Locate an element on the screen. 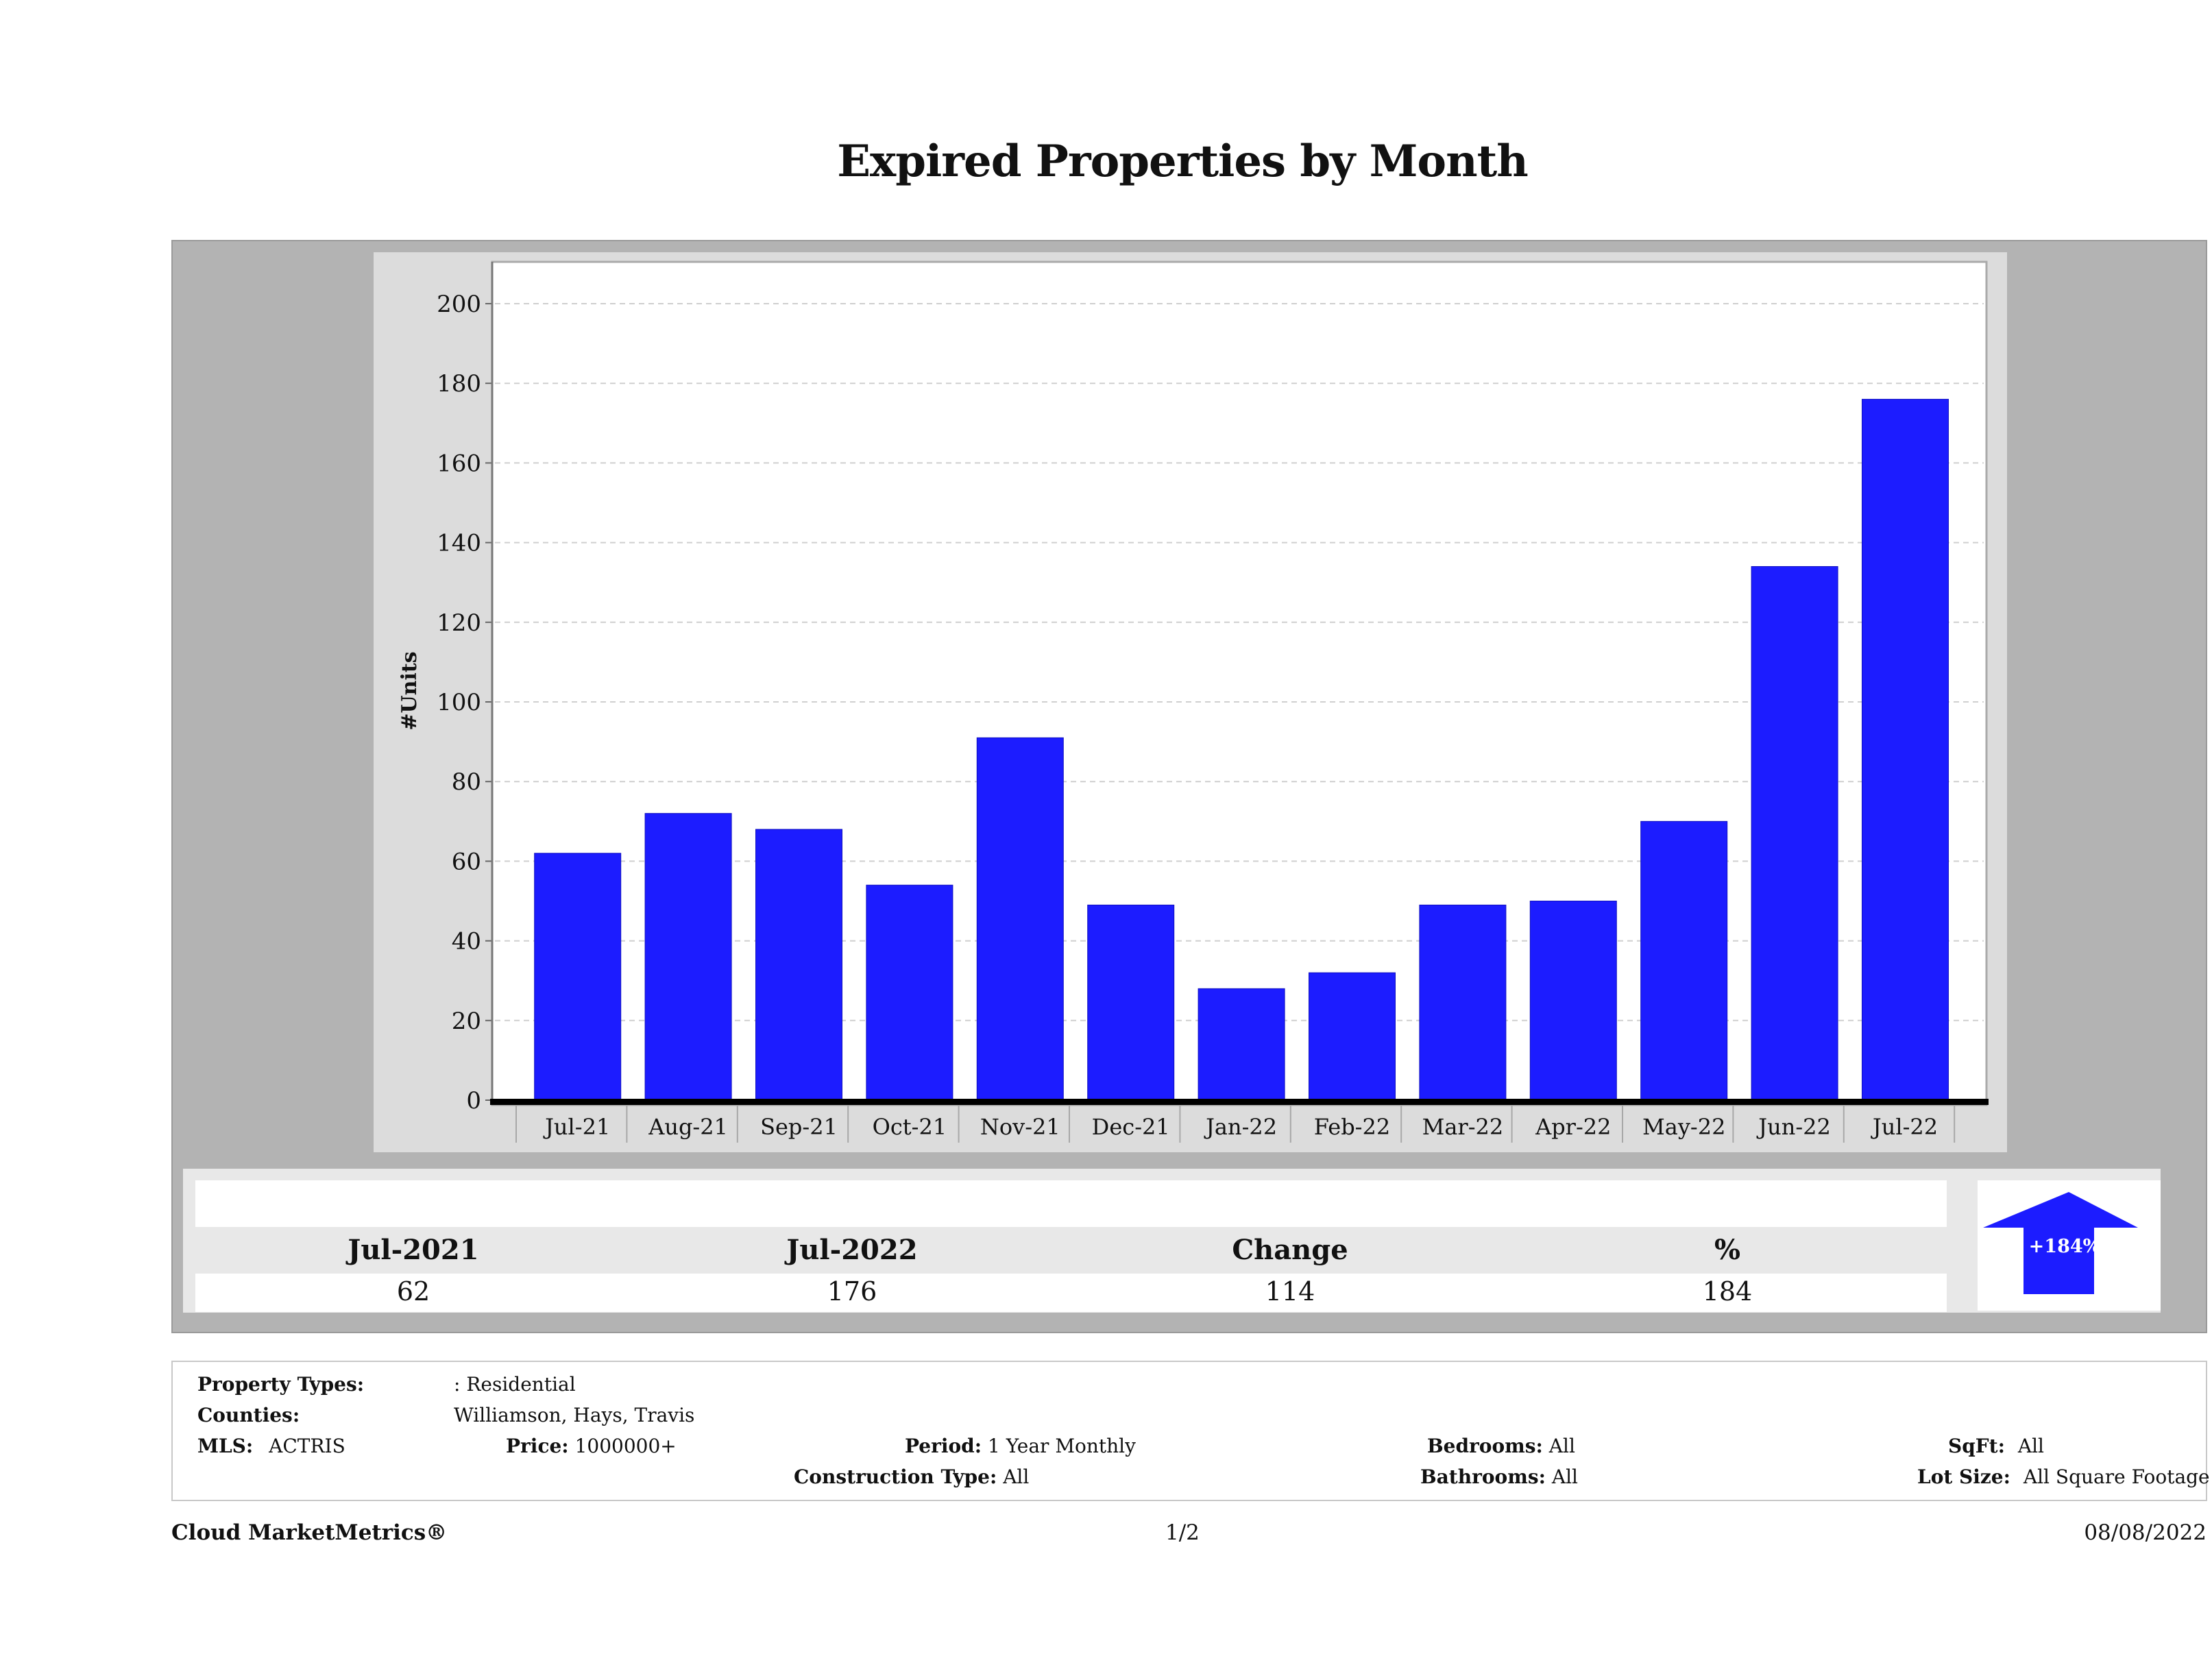 The height and width of the screenshot is (1678, 2212). filter-label: Lot Size: is located at coordinates (1963, 1477).